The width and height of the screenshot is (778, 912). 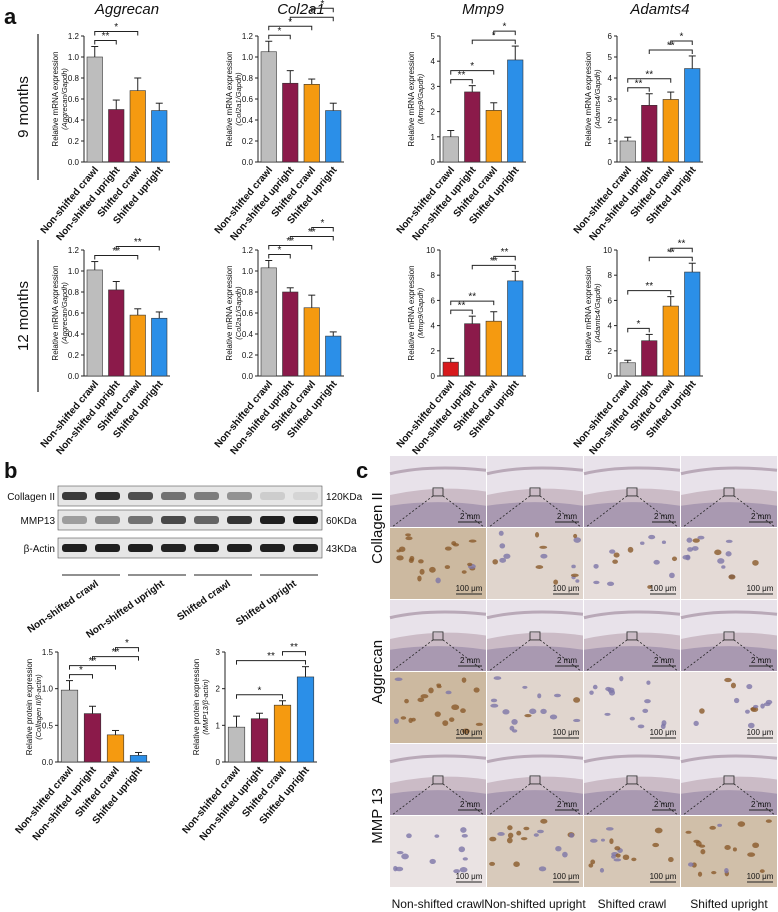 What do you see at coordinates (38, 707) in the screenshot?
I see `y-axis-label-unit: (Collagen II/β-actin)` at bounding box center [38, 707].